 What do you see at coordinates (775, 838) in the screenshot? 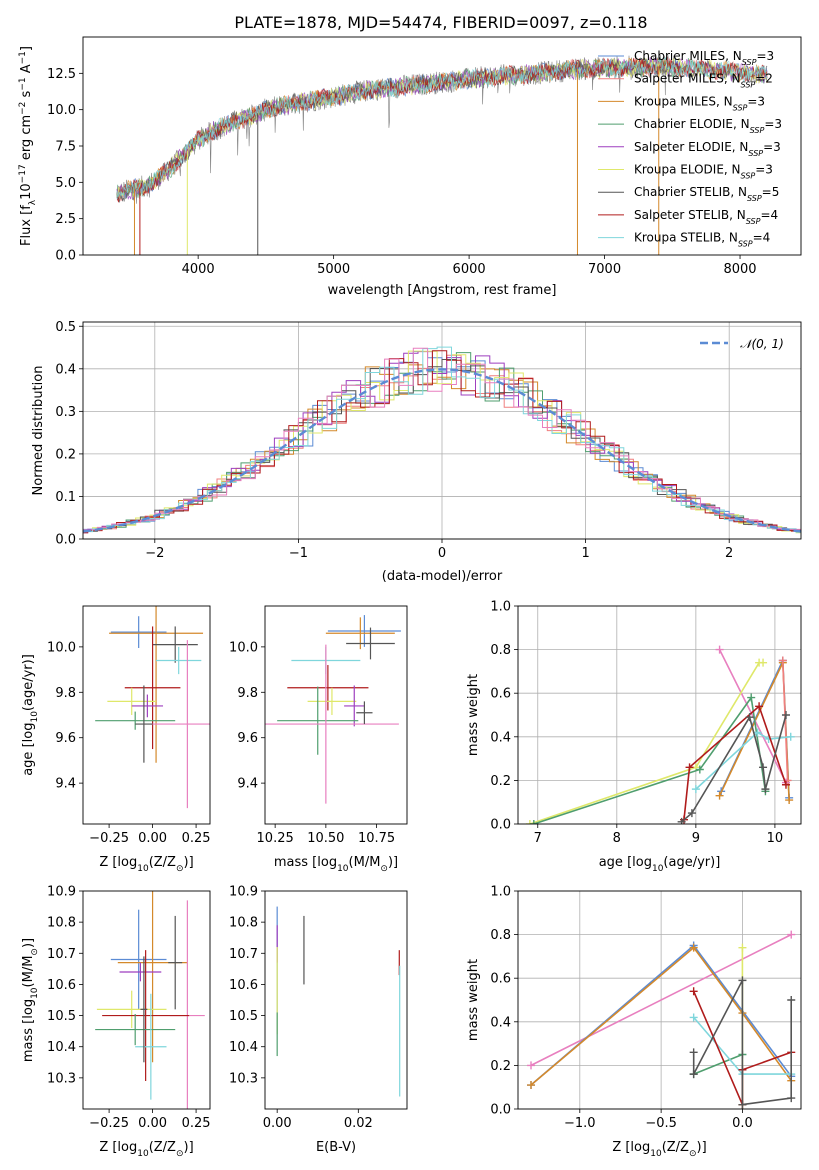
I see `x-tick-label: 10` at bounding box center [775, 838].